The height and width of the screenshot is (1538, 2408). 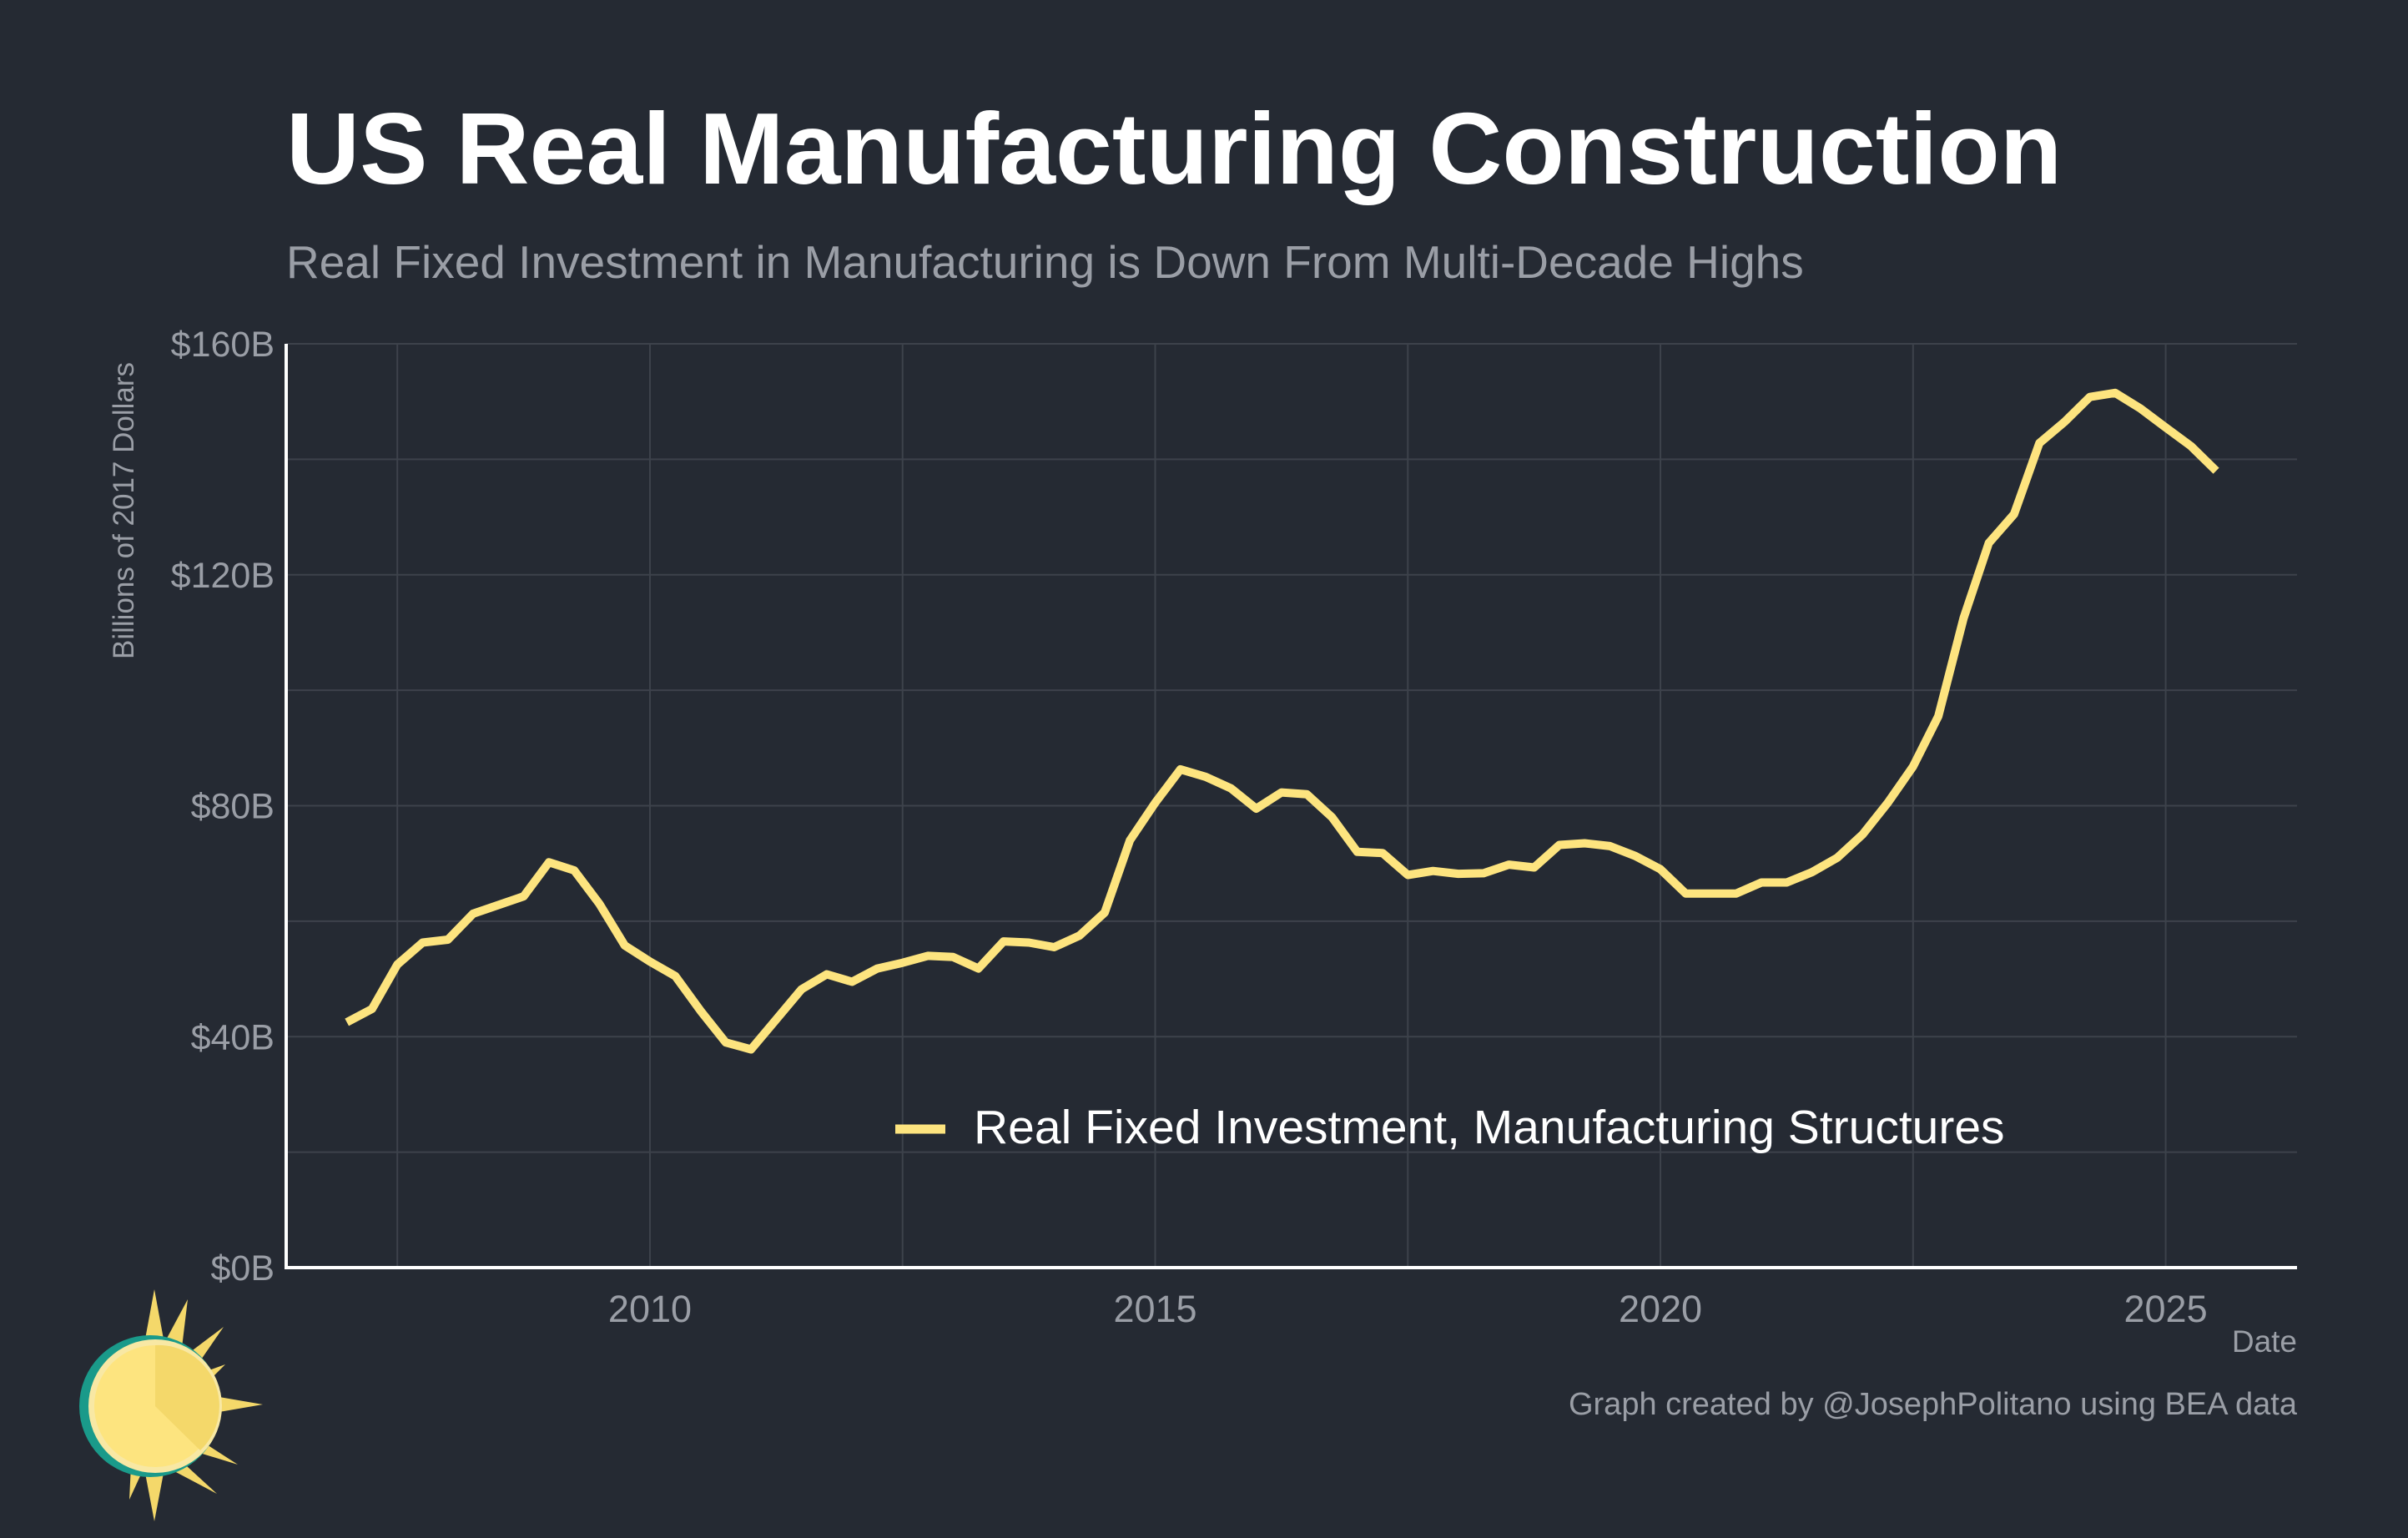 I want to click on x-axis-label: Date, so click(x=2264, y=1341).